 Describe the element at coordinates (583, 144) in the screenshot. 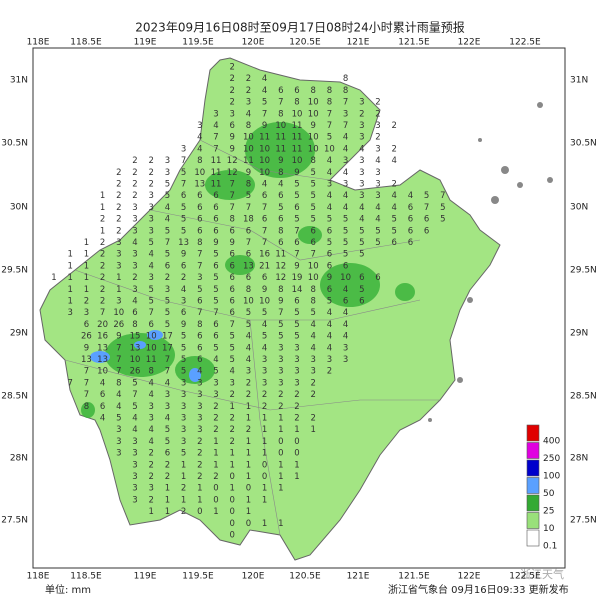

I see `lat-label: 30.5N` at that location.